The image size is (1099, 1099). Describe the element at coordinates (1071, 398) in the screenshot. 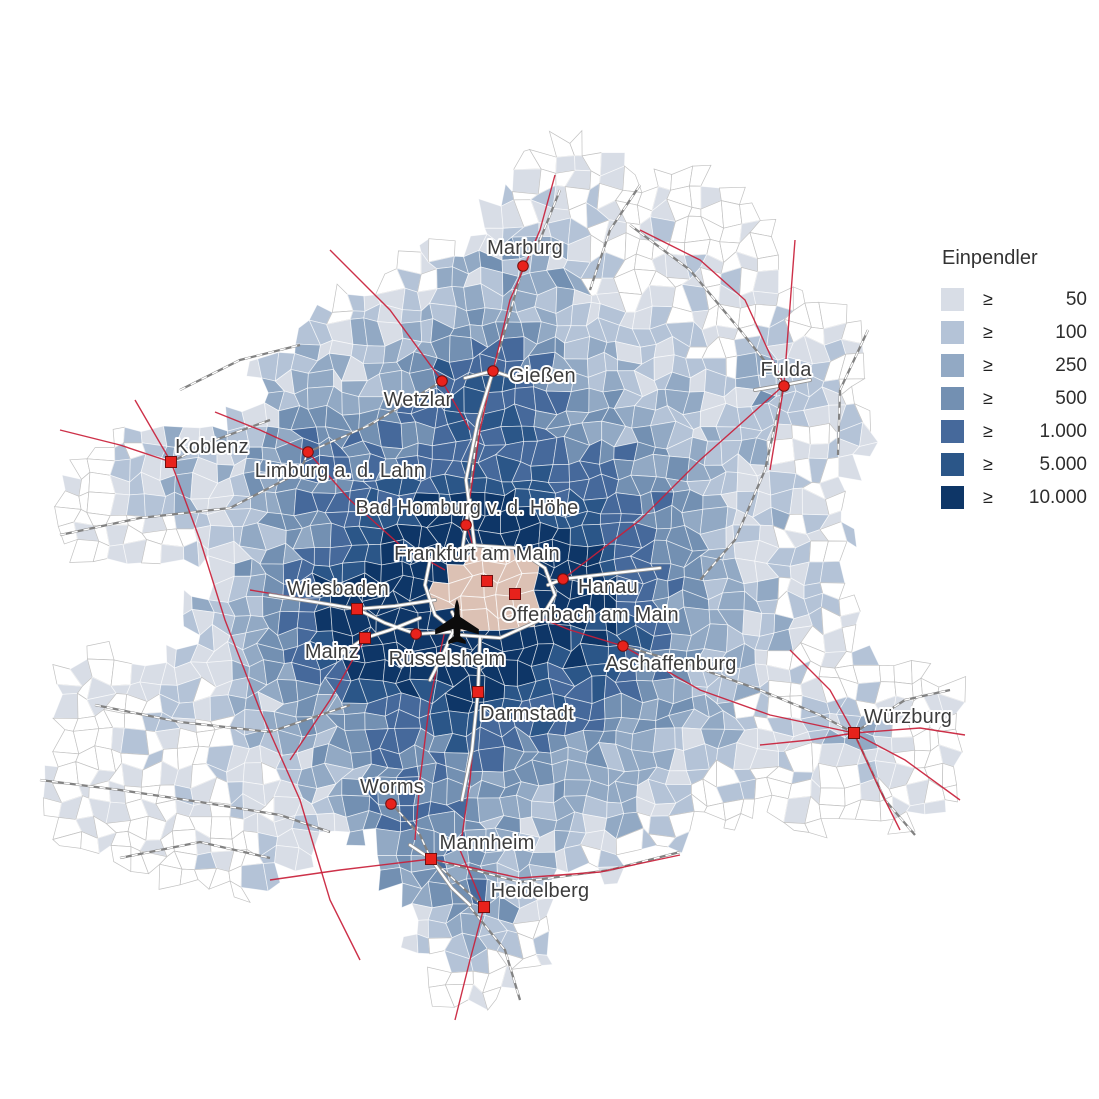

I see `legend-value: 500` at that location.